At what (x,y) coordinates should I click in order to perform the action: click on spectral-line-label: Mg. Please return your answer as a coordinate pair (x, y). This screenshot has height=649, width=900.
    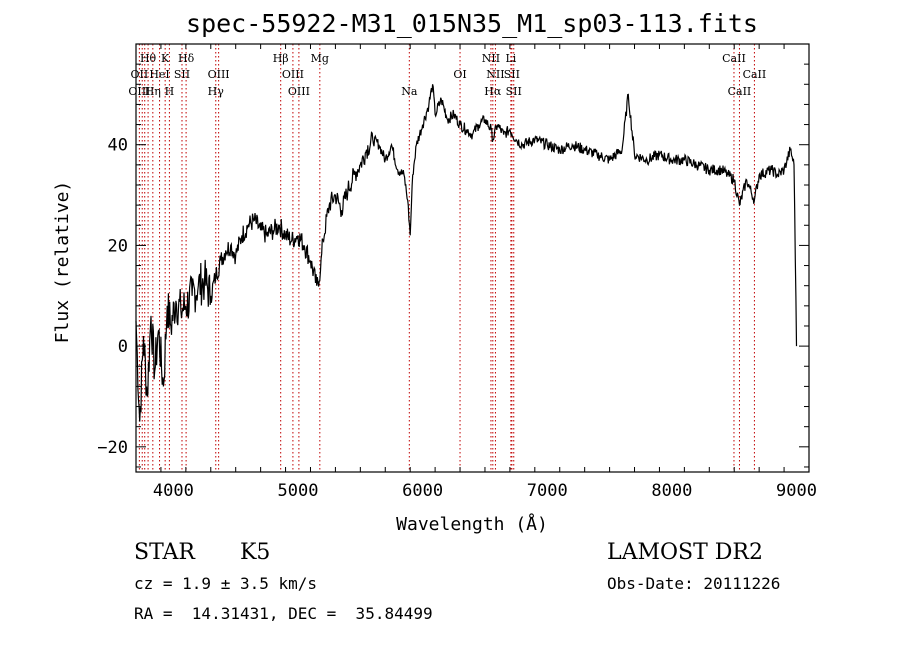
    Looking at the image, I should click on (320, 58).